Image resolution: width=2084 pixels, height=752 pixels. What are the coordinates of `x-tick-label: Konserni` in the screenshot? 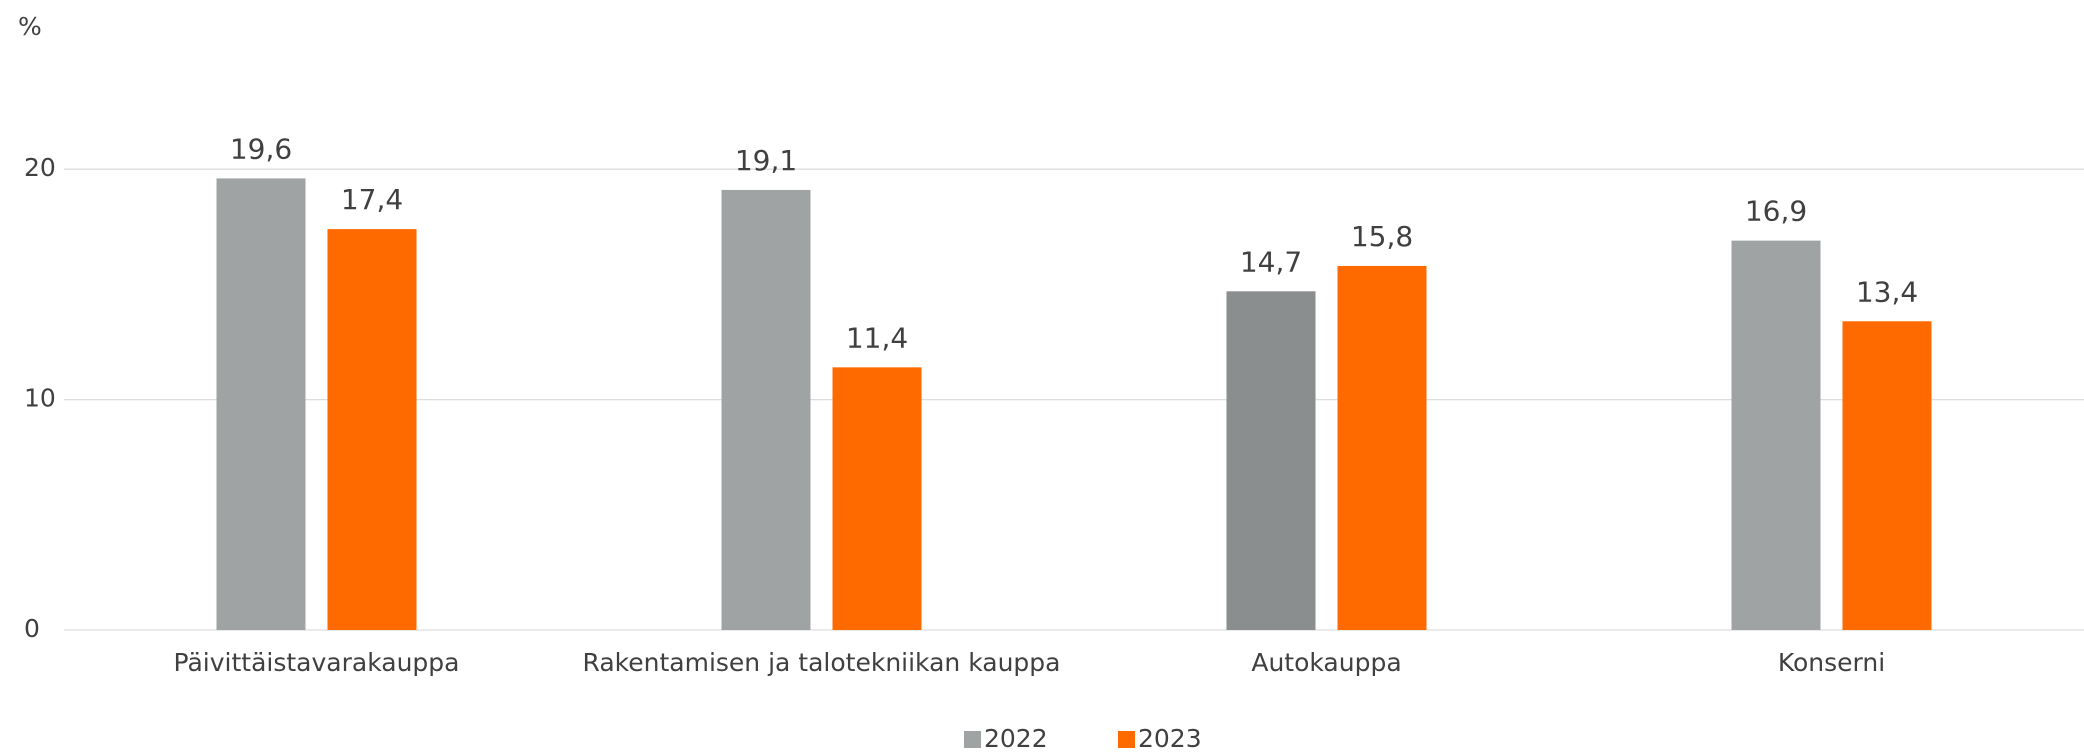 It's located at (1831, 662).